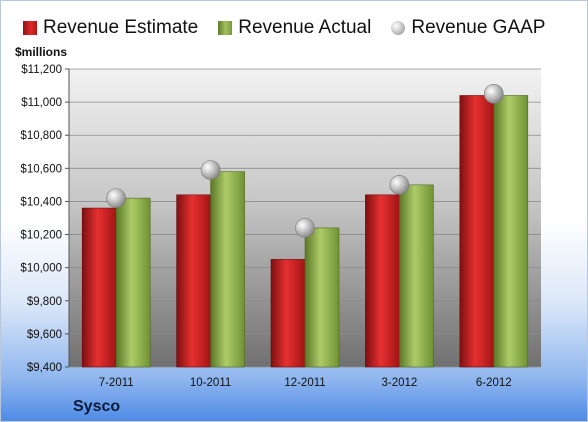  What do you see at coordinates (116, 383) in the screenshot?
I see `x-tick-label: 7-2011` at bounding box center [116, 383].